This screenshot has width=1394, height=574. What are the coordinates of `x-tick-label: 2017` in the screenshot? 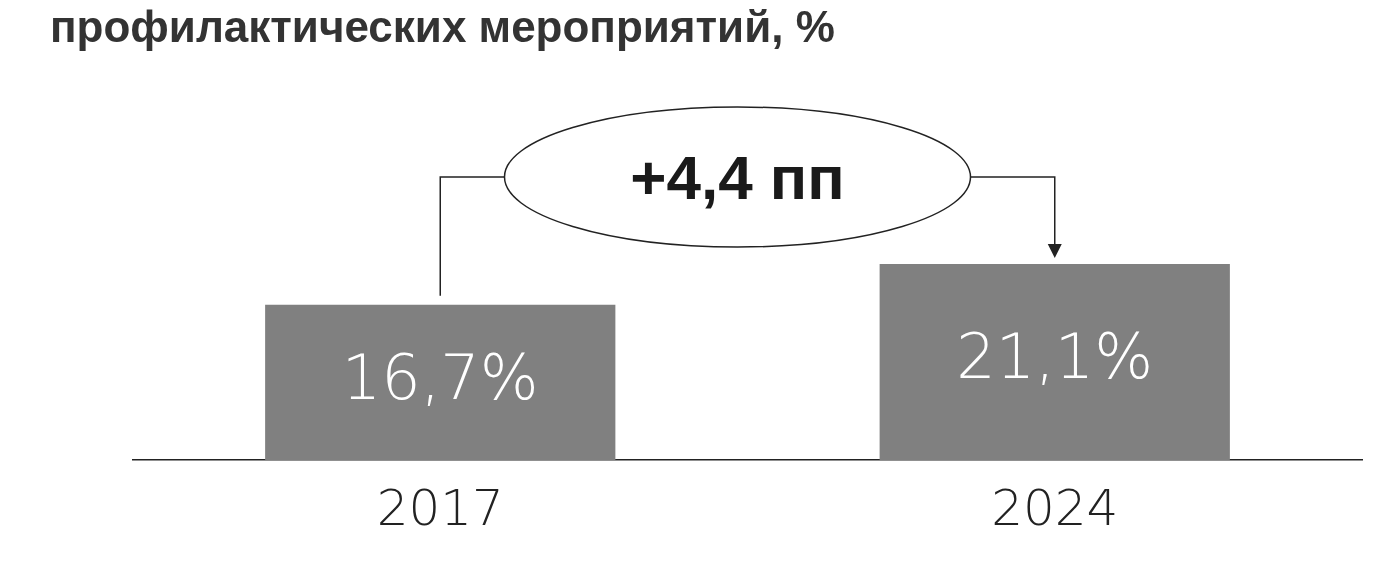 It's located at (440, 507).